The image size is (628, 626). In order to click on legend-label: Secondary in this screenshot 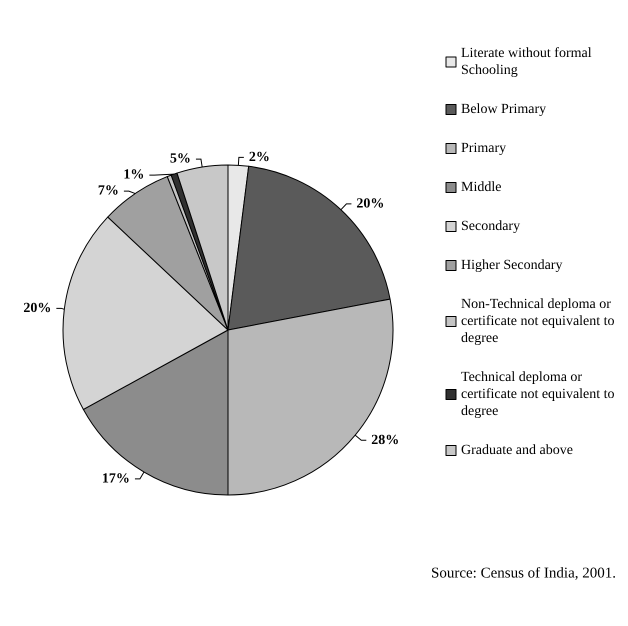, I will do `click(490, 226)`.